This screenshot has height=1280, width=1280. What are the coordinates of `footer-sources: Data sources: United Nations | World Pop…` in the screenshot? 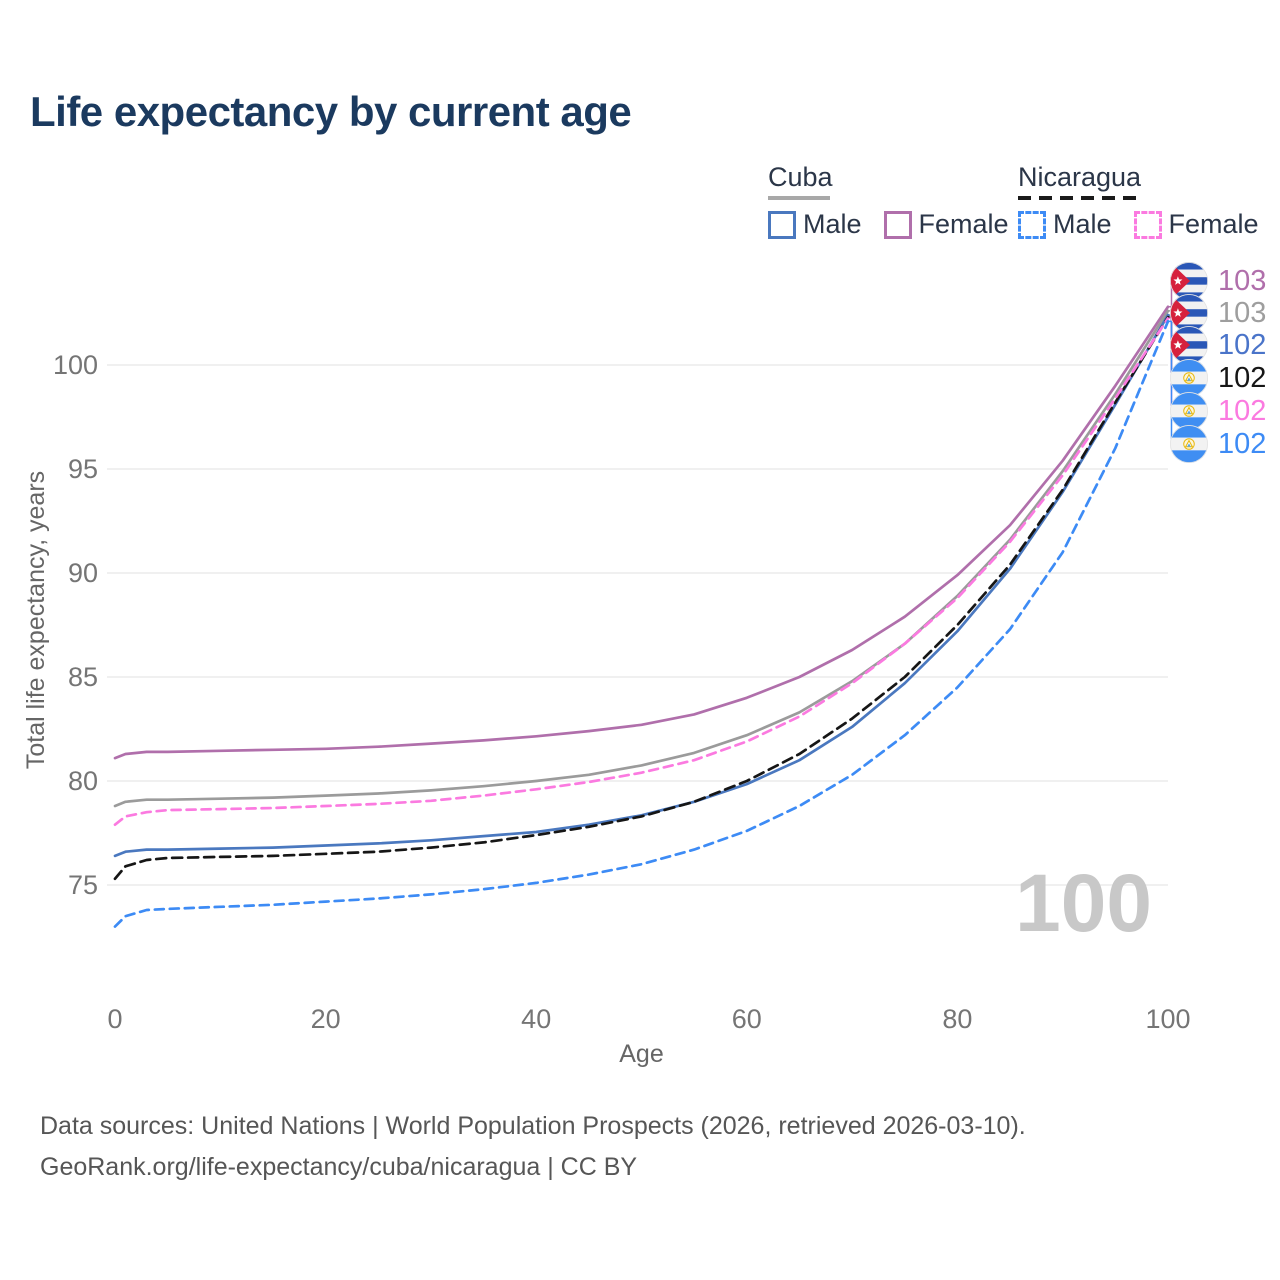 It's located at (533, 1126).